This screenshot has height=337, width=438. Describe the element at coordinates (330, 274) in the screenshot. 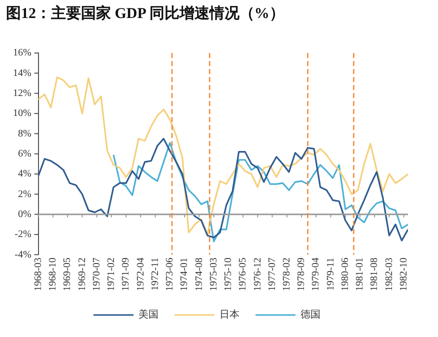

I see `x-tick-label: 1979-11` at that location.